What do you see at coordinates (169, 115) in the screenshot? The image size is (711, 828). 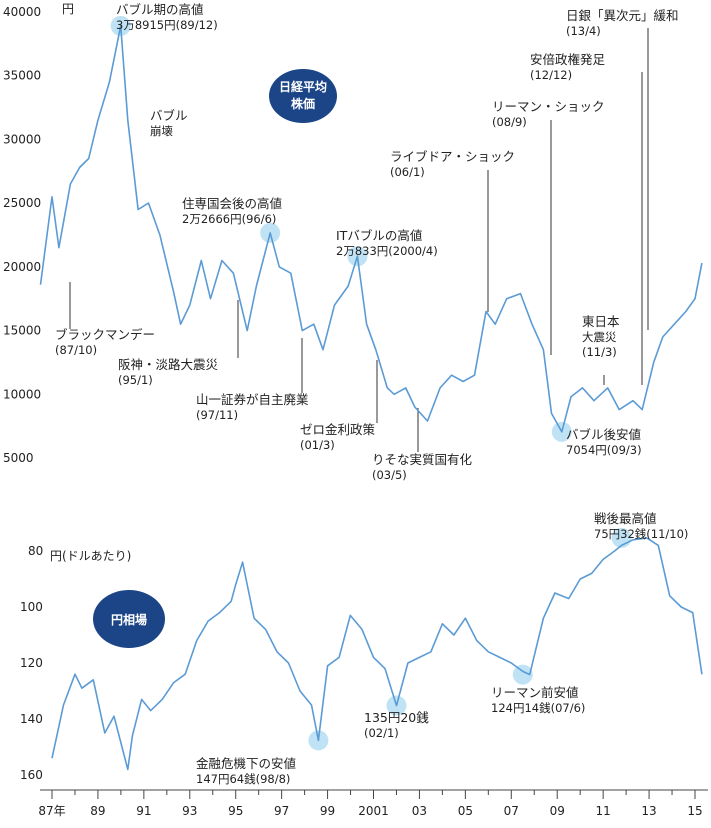 I see `annotation-label: バブル` at bounding box center [169, 115].